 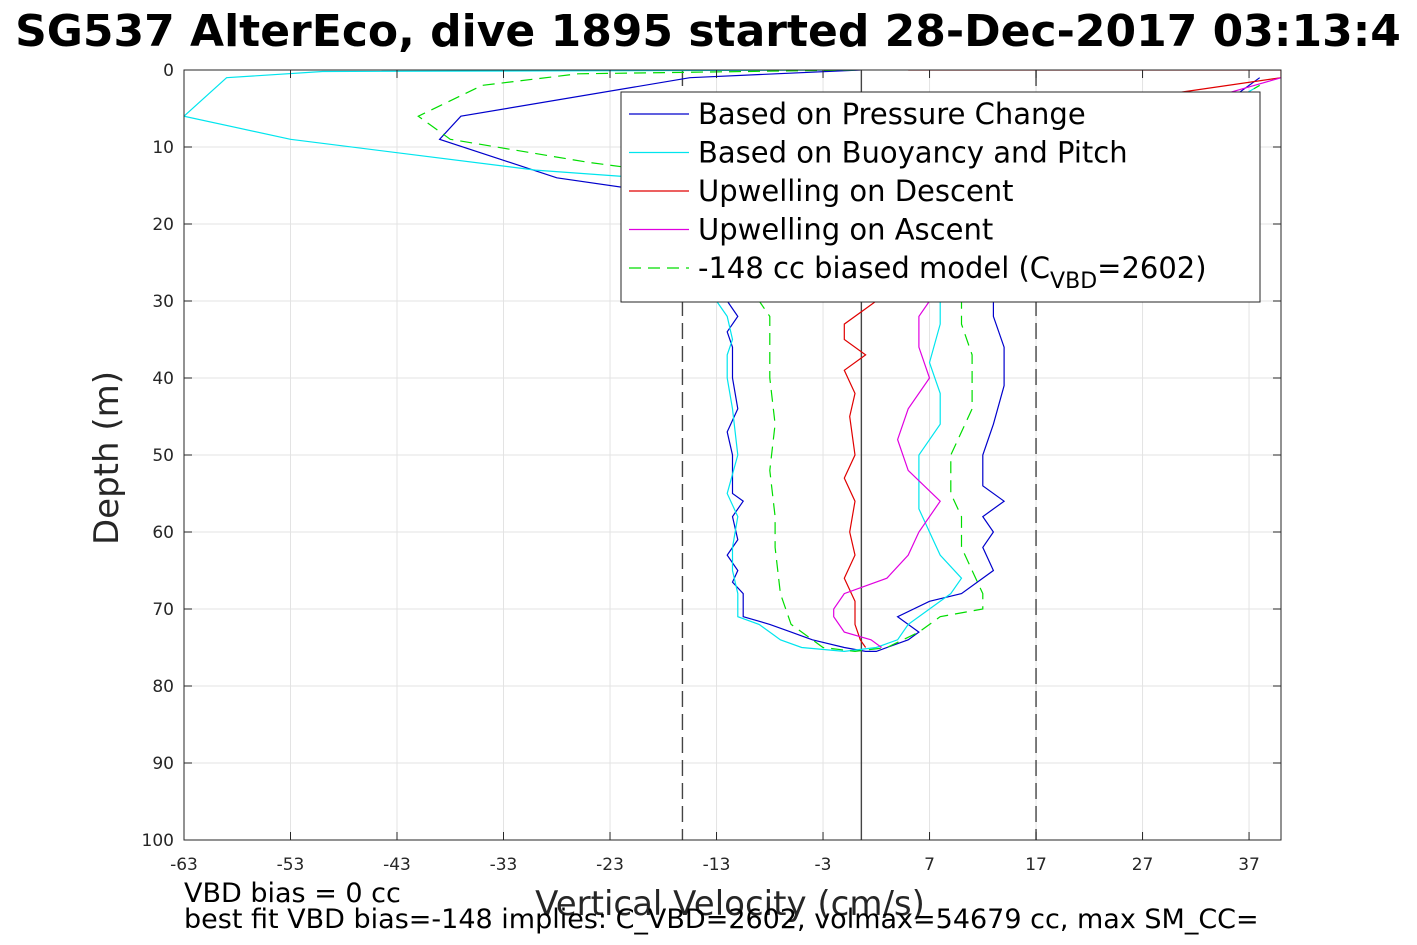 What do you see at coordinates (163, 533) in the screenshot?
I see `y-tick-label: 60` at bounding box center [163, 533].